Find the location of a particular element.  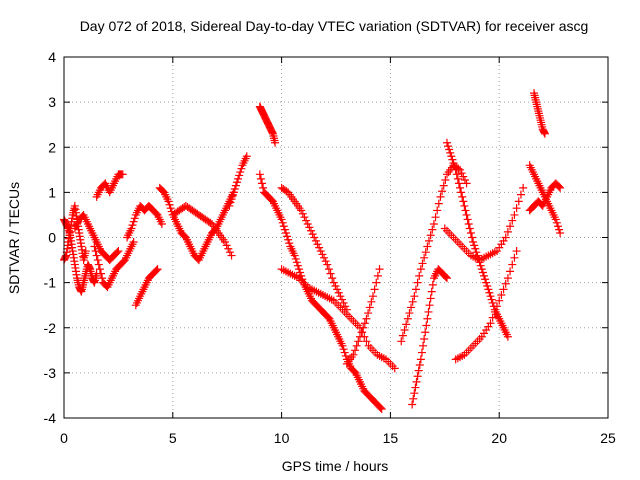

series-track-e is located at coordinates (96, 237).